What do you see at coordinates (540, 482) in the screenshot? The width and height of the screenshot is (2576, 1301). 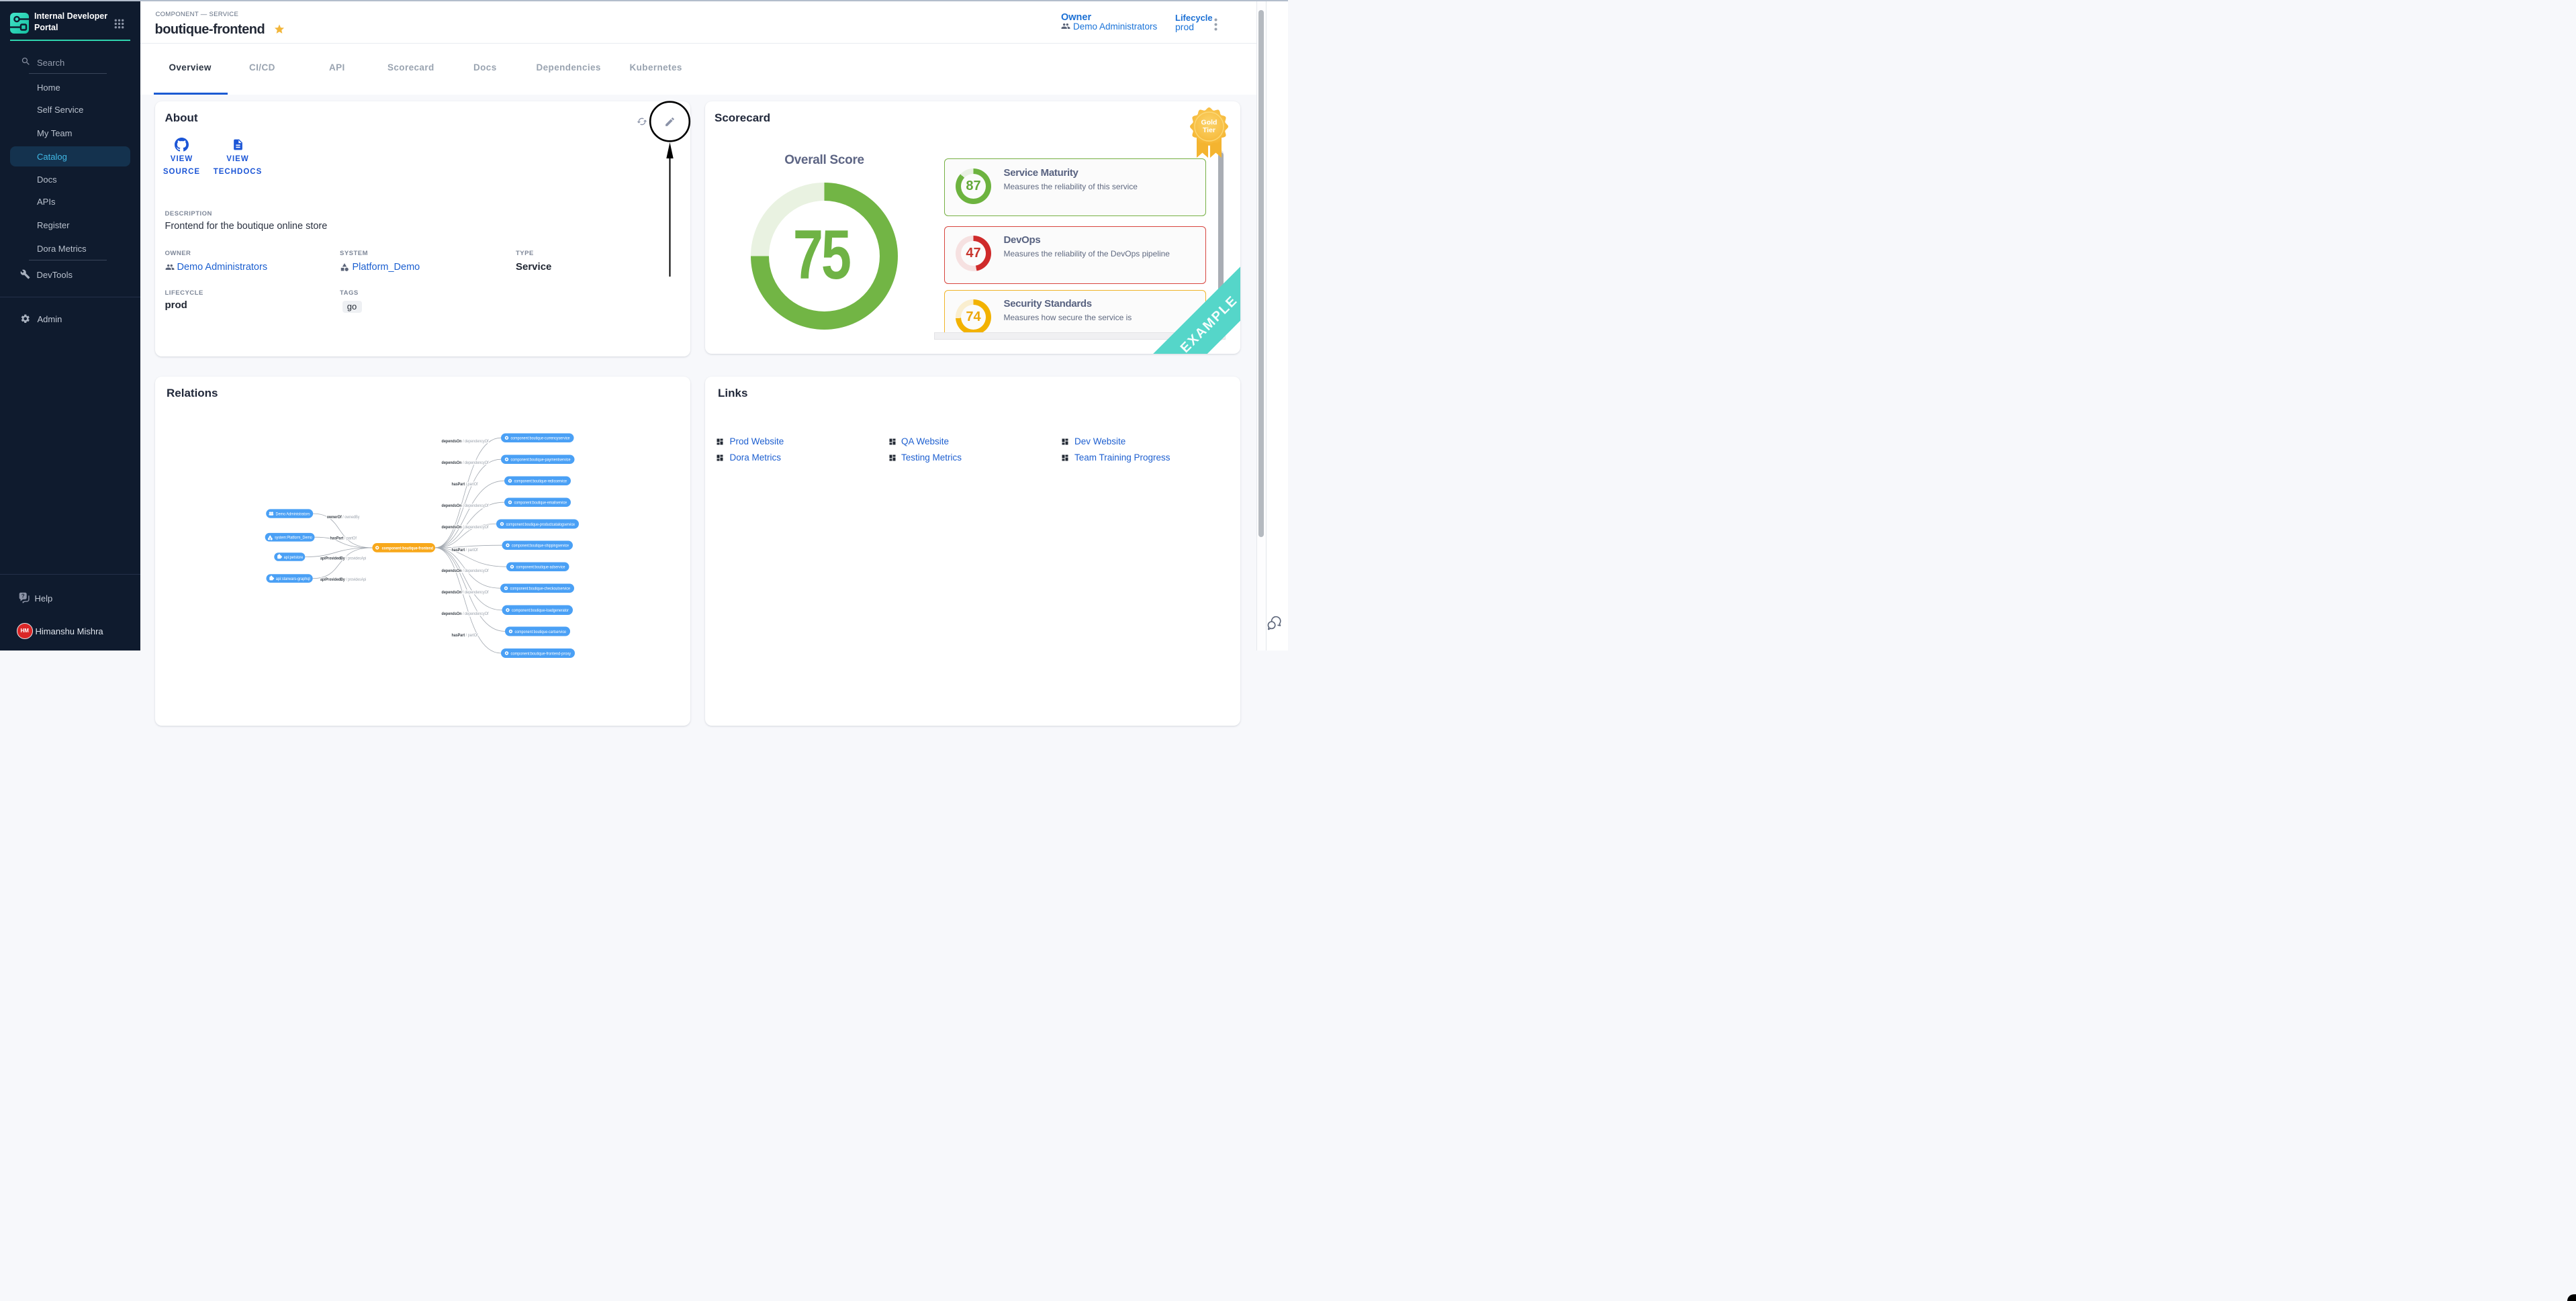 I see `svg-text:component:boutique-redisservic: component:boutique-redisservice` at bounding box center [540, 482].